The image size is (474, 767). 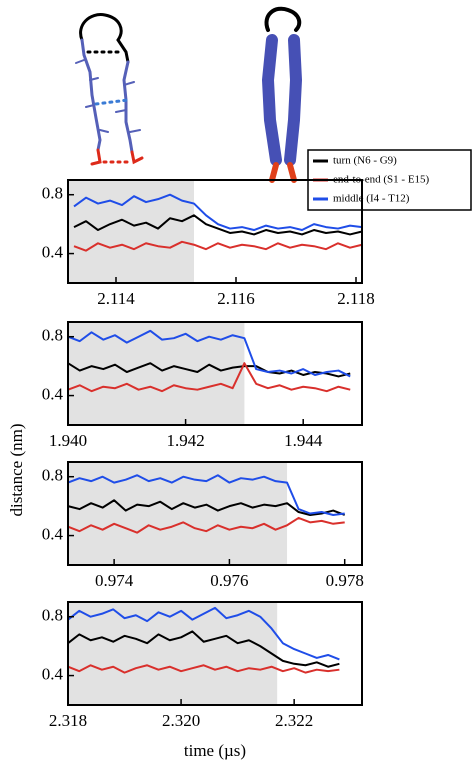 I want to click on x-tick-label: 2.116, so click(x=236, y=298).